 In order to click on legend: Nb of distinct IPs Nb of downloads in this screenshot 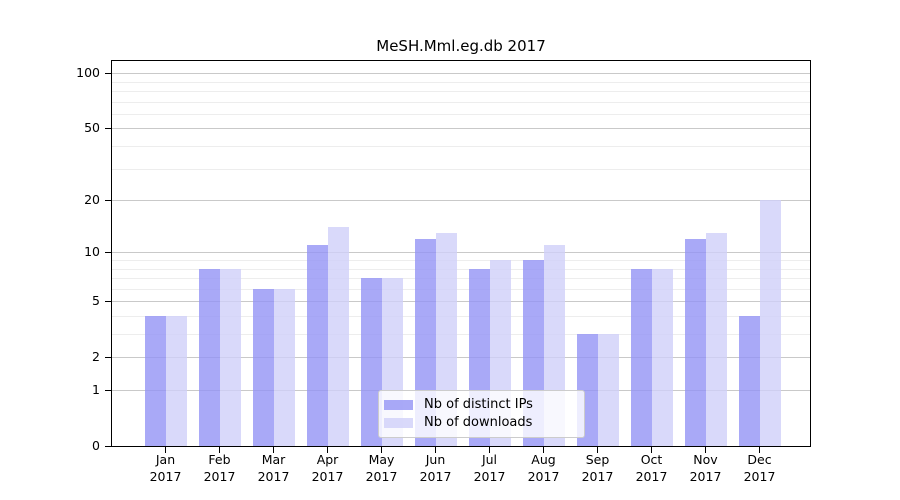, I will do `click(481, 414)`.